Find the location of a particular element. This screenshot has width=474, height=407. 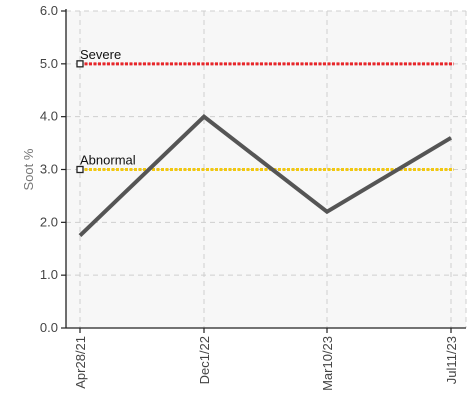

x-tick-labels: Apr28/21 Dec1/22 Mar10/23 Jul11/23 is located at coordinates (266, 363).